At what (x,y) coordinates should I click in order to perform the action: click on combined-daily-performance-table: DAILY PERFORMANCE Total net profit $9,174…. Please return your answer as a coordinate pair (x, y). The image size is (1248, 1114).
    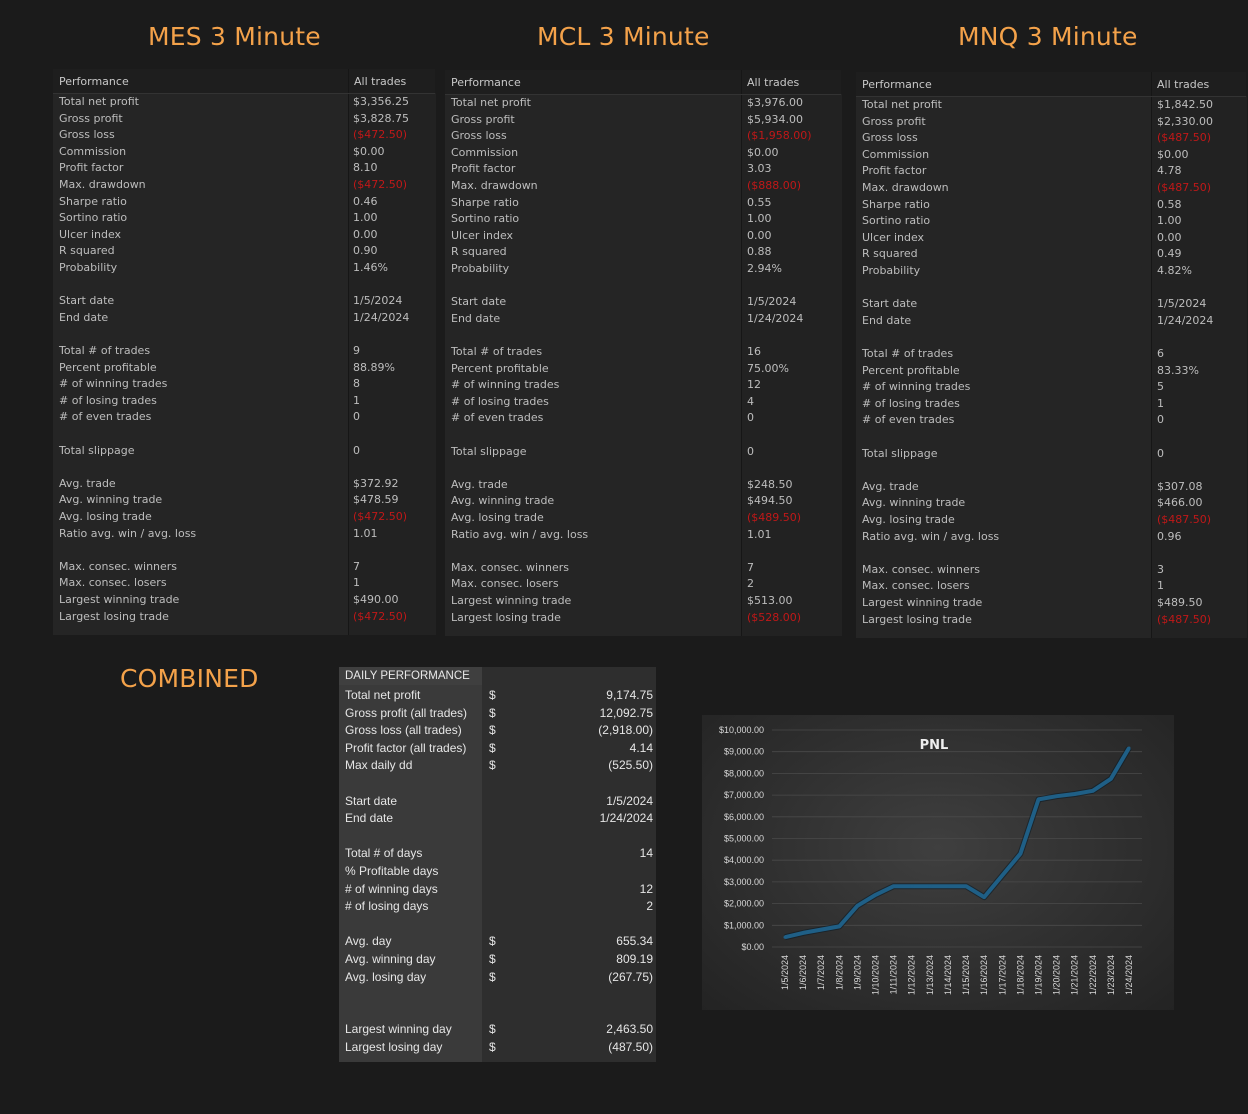
    Looking at the image, I should click on (497, 864).